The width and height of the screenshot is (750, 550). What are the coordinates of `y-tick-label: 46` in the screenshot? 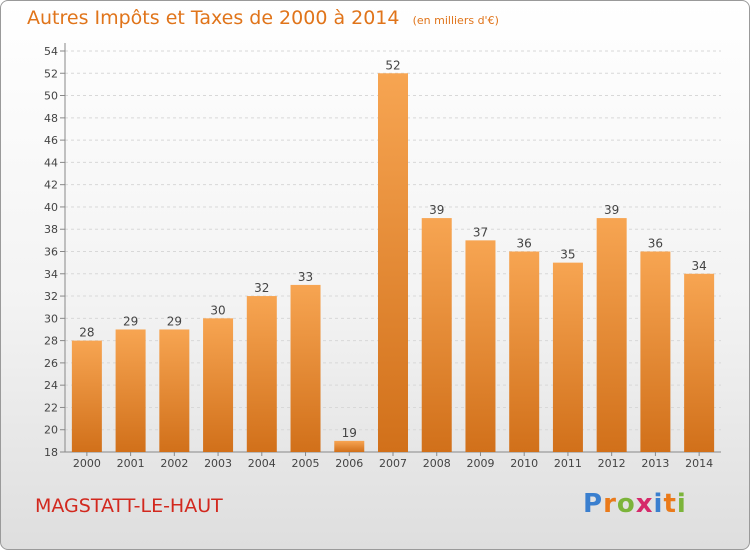 It's located at (51, 140).